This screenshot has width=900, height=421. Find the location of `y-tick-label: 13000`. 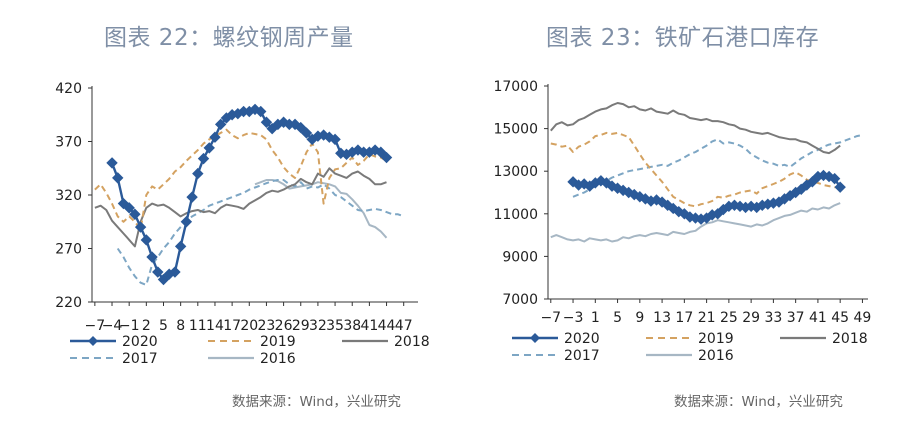

y-tick-label: 13000 is located at coordinates (515, 172).